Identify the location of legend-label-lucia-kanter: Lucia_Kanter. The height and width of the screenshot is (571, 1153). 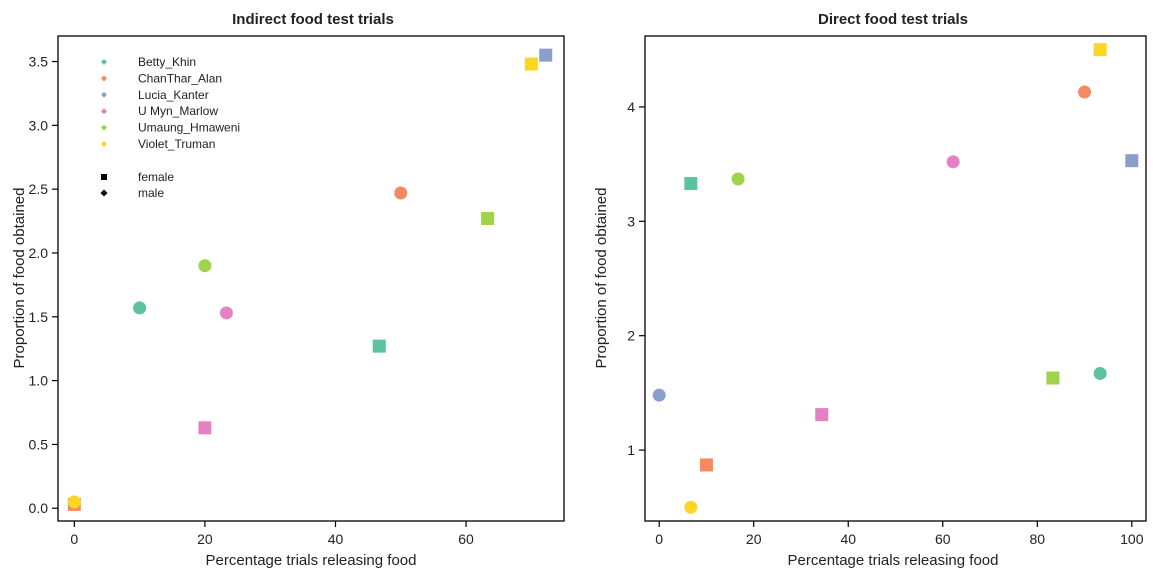
(173, 95).